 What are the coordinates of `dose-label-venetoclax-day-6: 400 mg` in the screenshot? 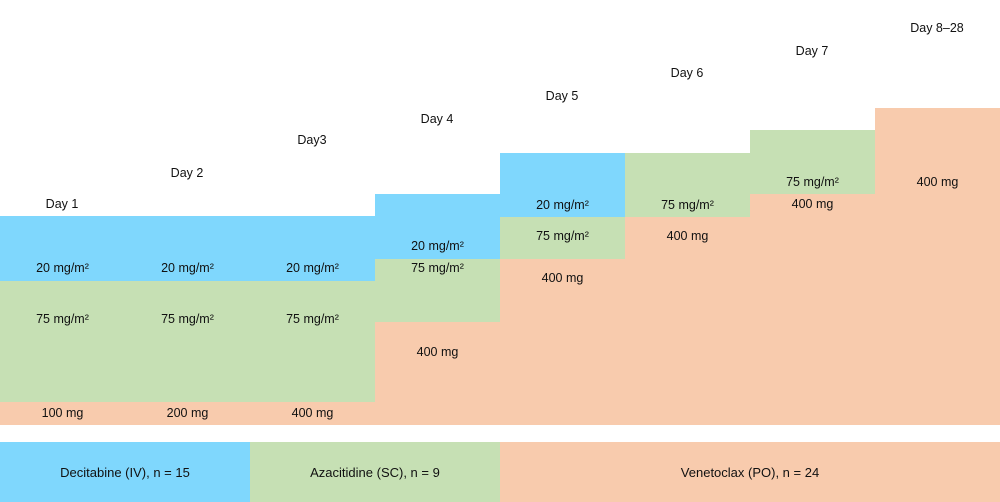 It's located at (688, 236).